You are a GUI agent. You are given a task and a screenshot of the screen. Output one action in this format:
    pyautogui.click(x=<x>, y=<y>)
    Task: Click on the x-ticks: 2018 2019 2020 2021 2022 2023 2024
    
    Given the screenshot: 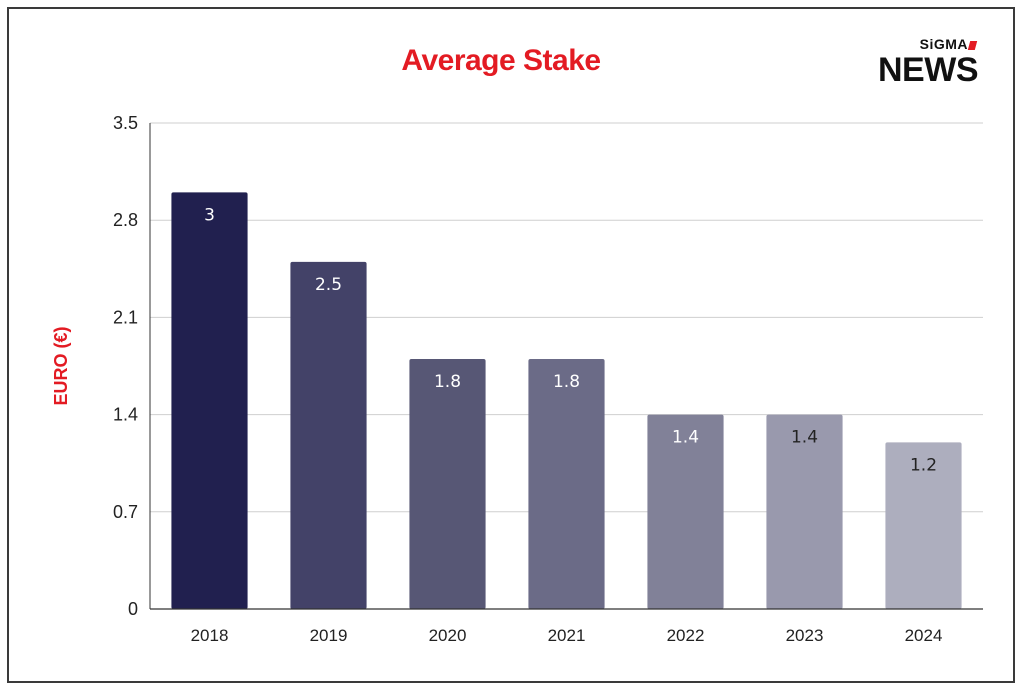 What is the action you would take?
    pyautogui.click(x=567, y=635)
    